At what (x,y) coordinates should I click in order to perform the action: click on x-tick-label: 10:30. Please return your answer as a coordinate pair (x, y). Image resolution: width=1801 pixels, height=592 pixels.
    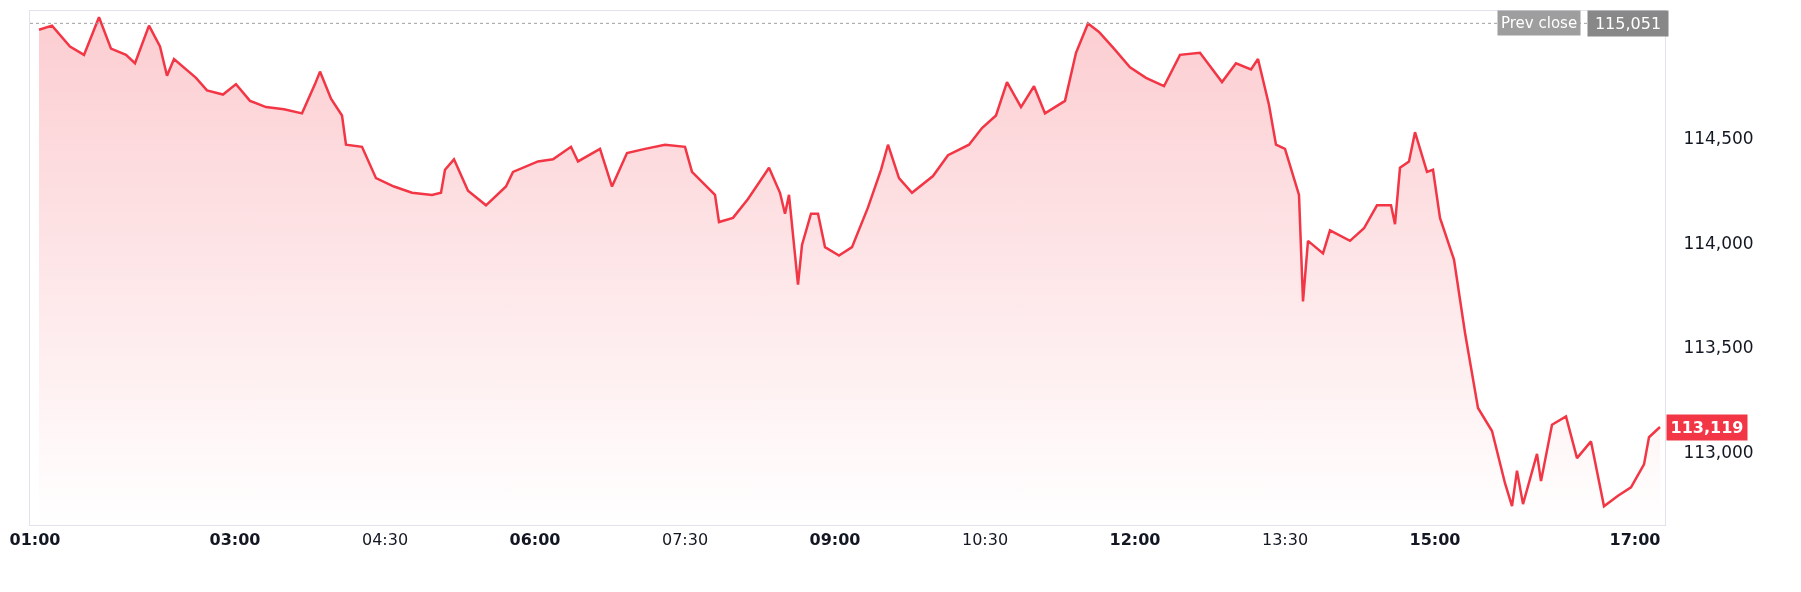
    Looking at the image, I should click on (985, 540).